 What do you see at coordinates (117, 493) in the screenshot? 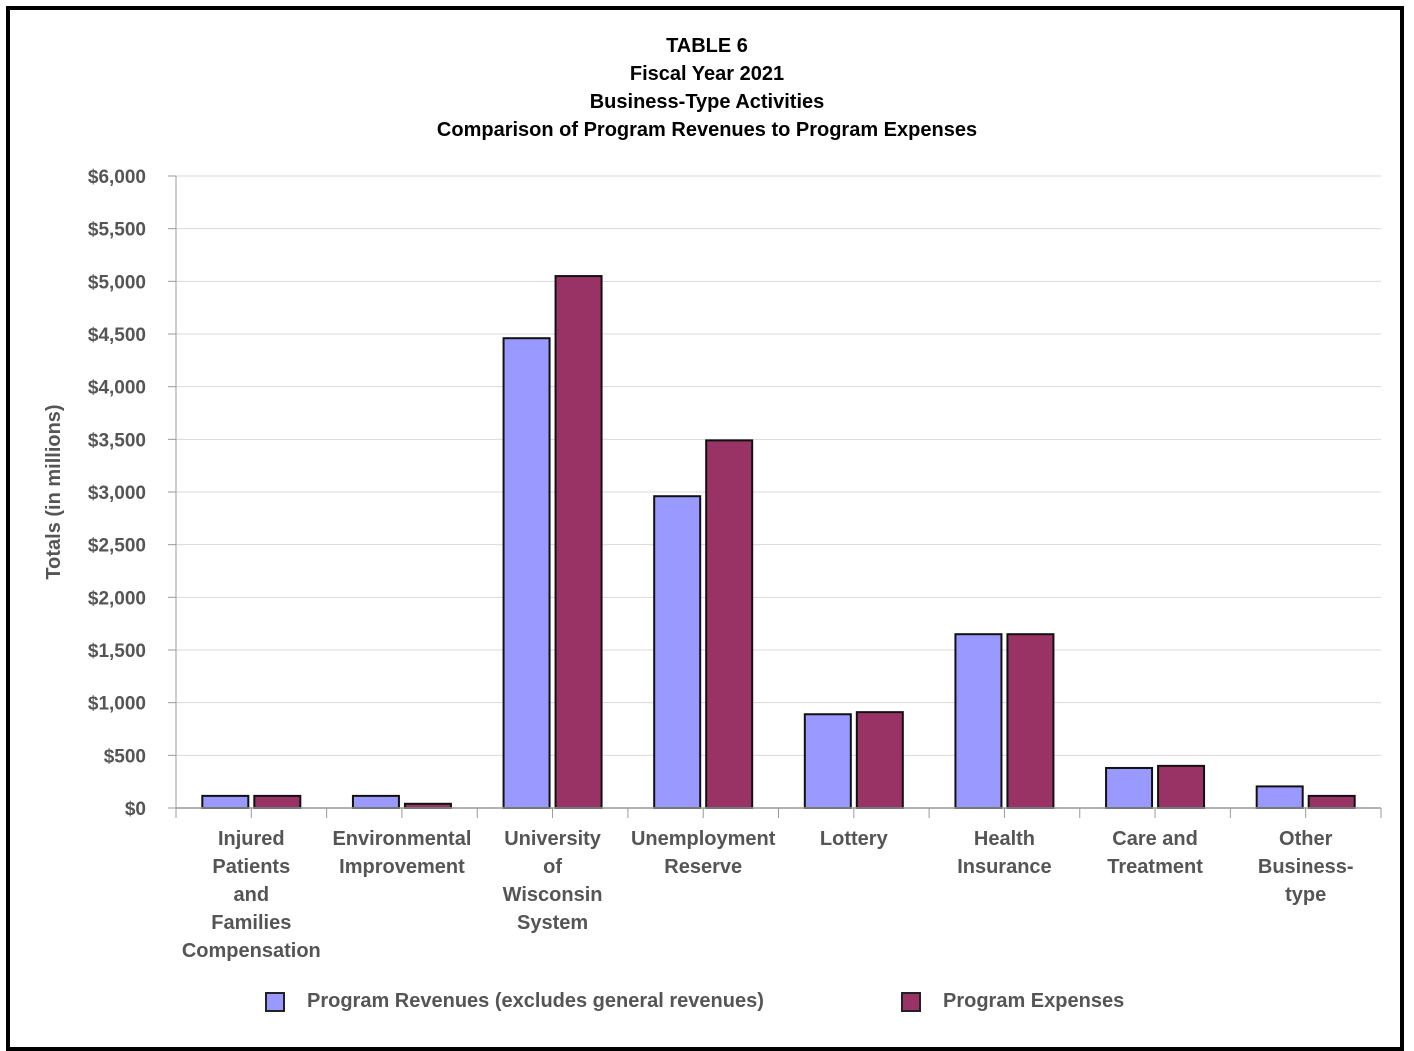
I see `y-tick-label: $3,000` at bounding box center [117, 493].